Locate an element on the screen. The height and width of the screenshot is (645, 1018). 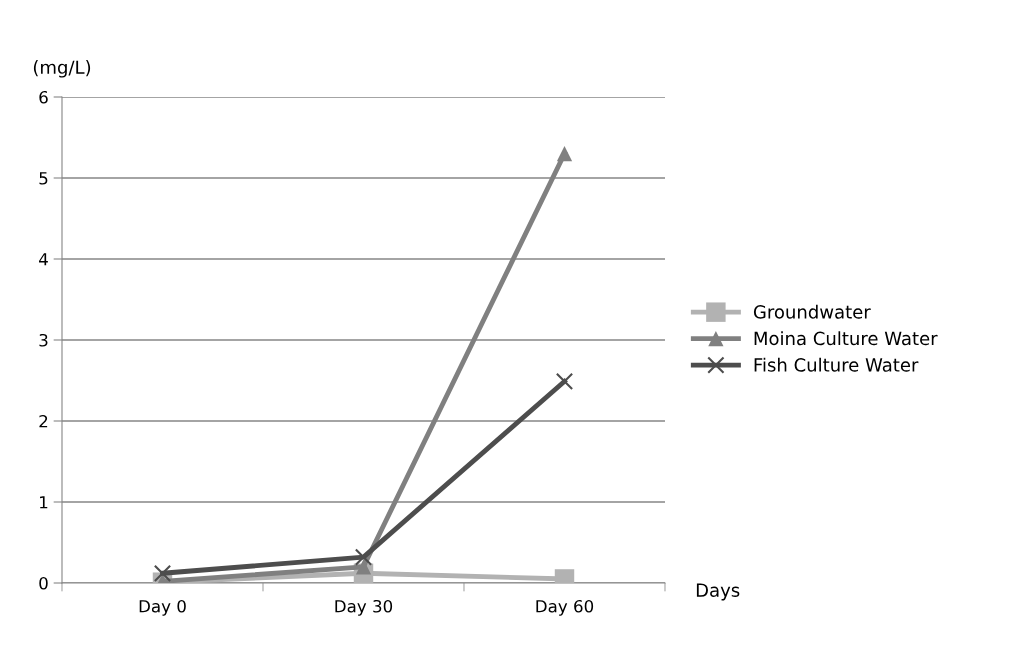
legend-label: Moina Culture Water is located at coordinates (846, 338).